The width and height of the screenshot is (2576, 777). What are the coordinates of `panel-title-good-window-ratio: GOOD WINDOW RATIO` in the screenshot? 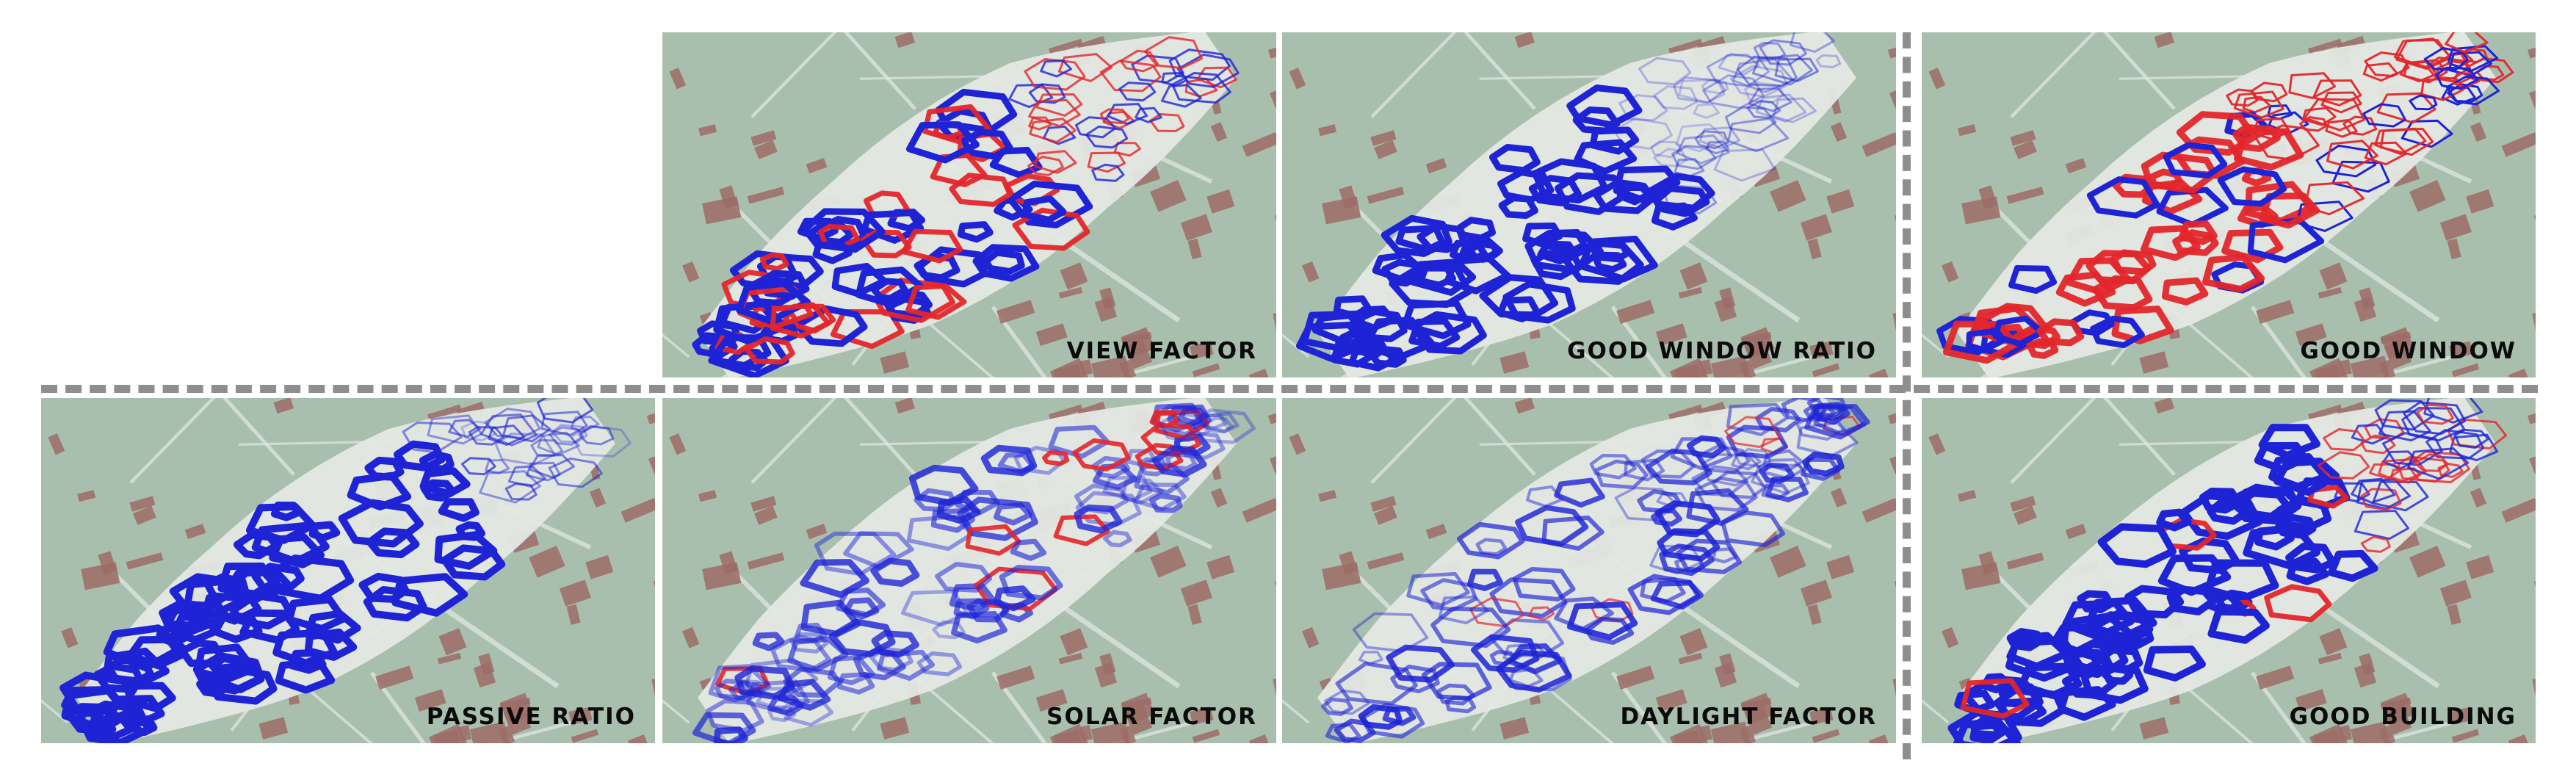 It's located at (1722, 351).